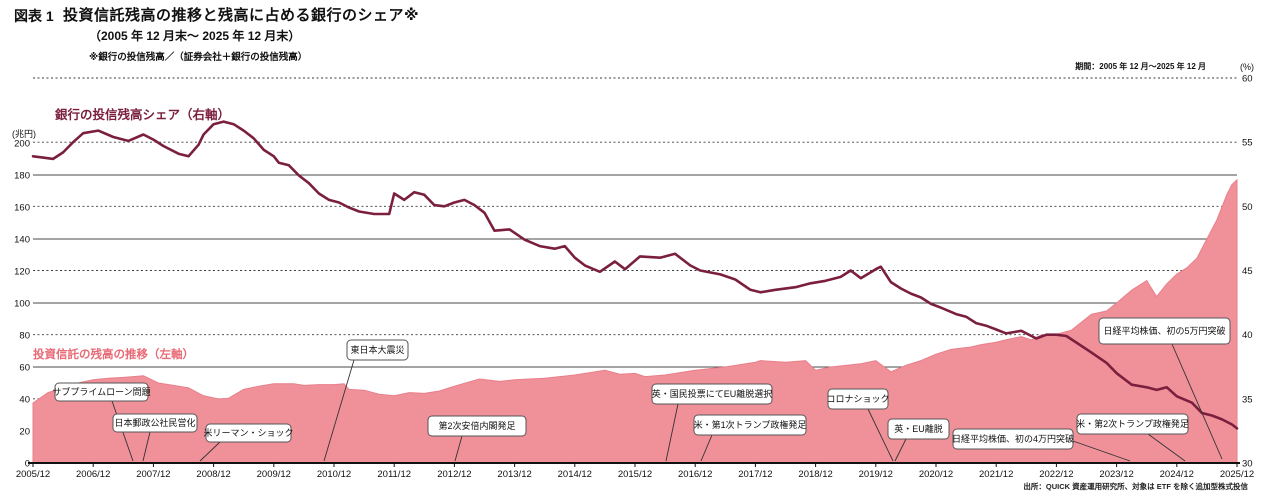  What do you see at coordinates (1116, 474) in the screenshot?
I see `x-axis-tick-label: 2023/12` at bounding box center [1116, 474].